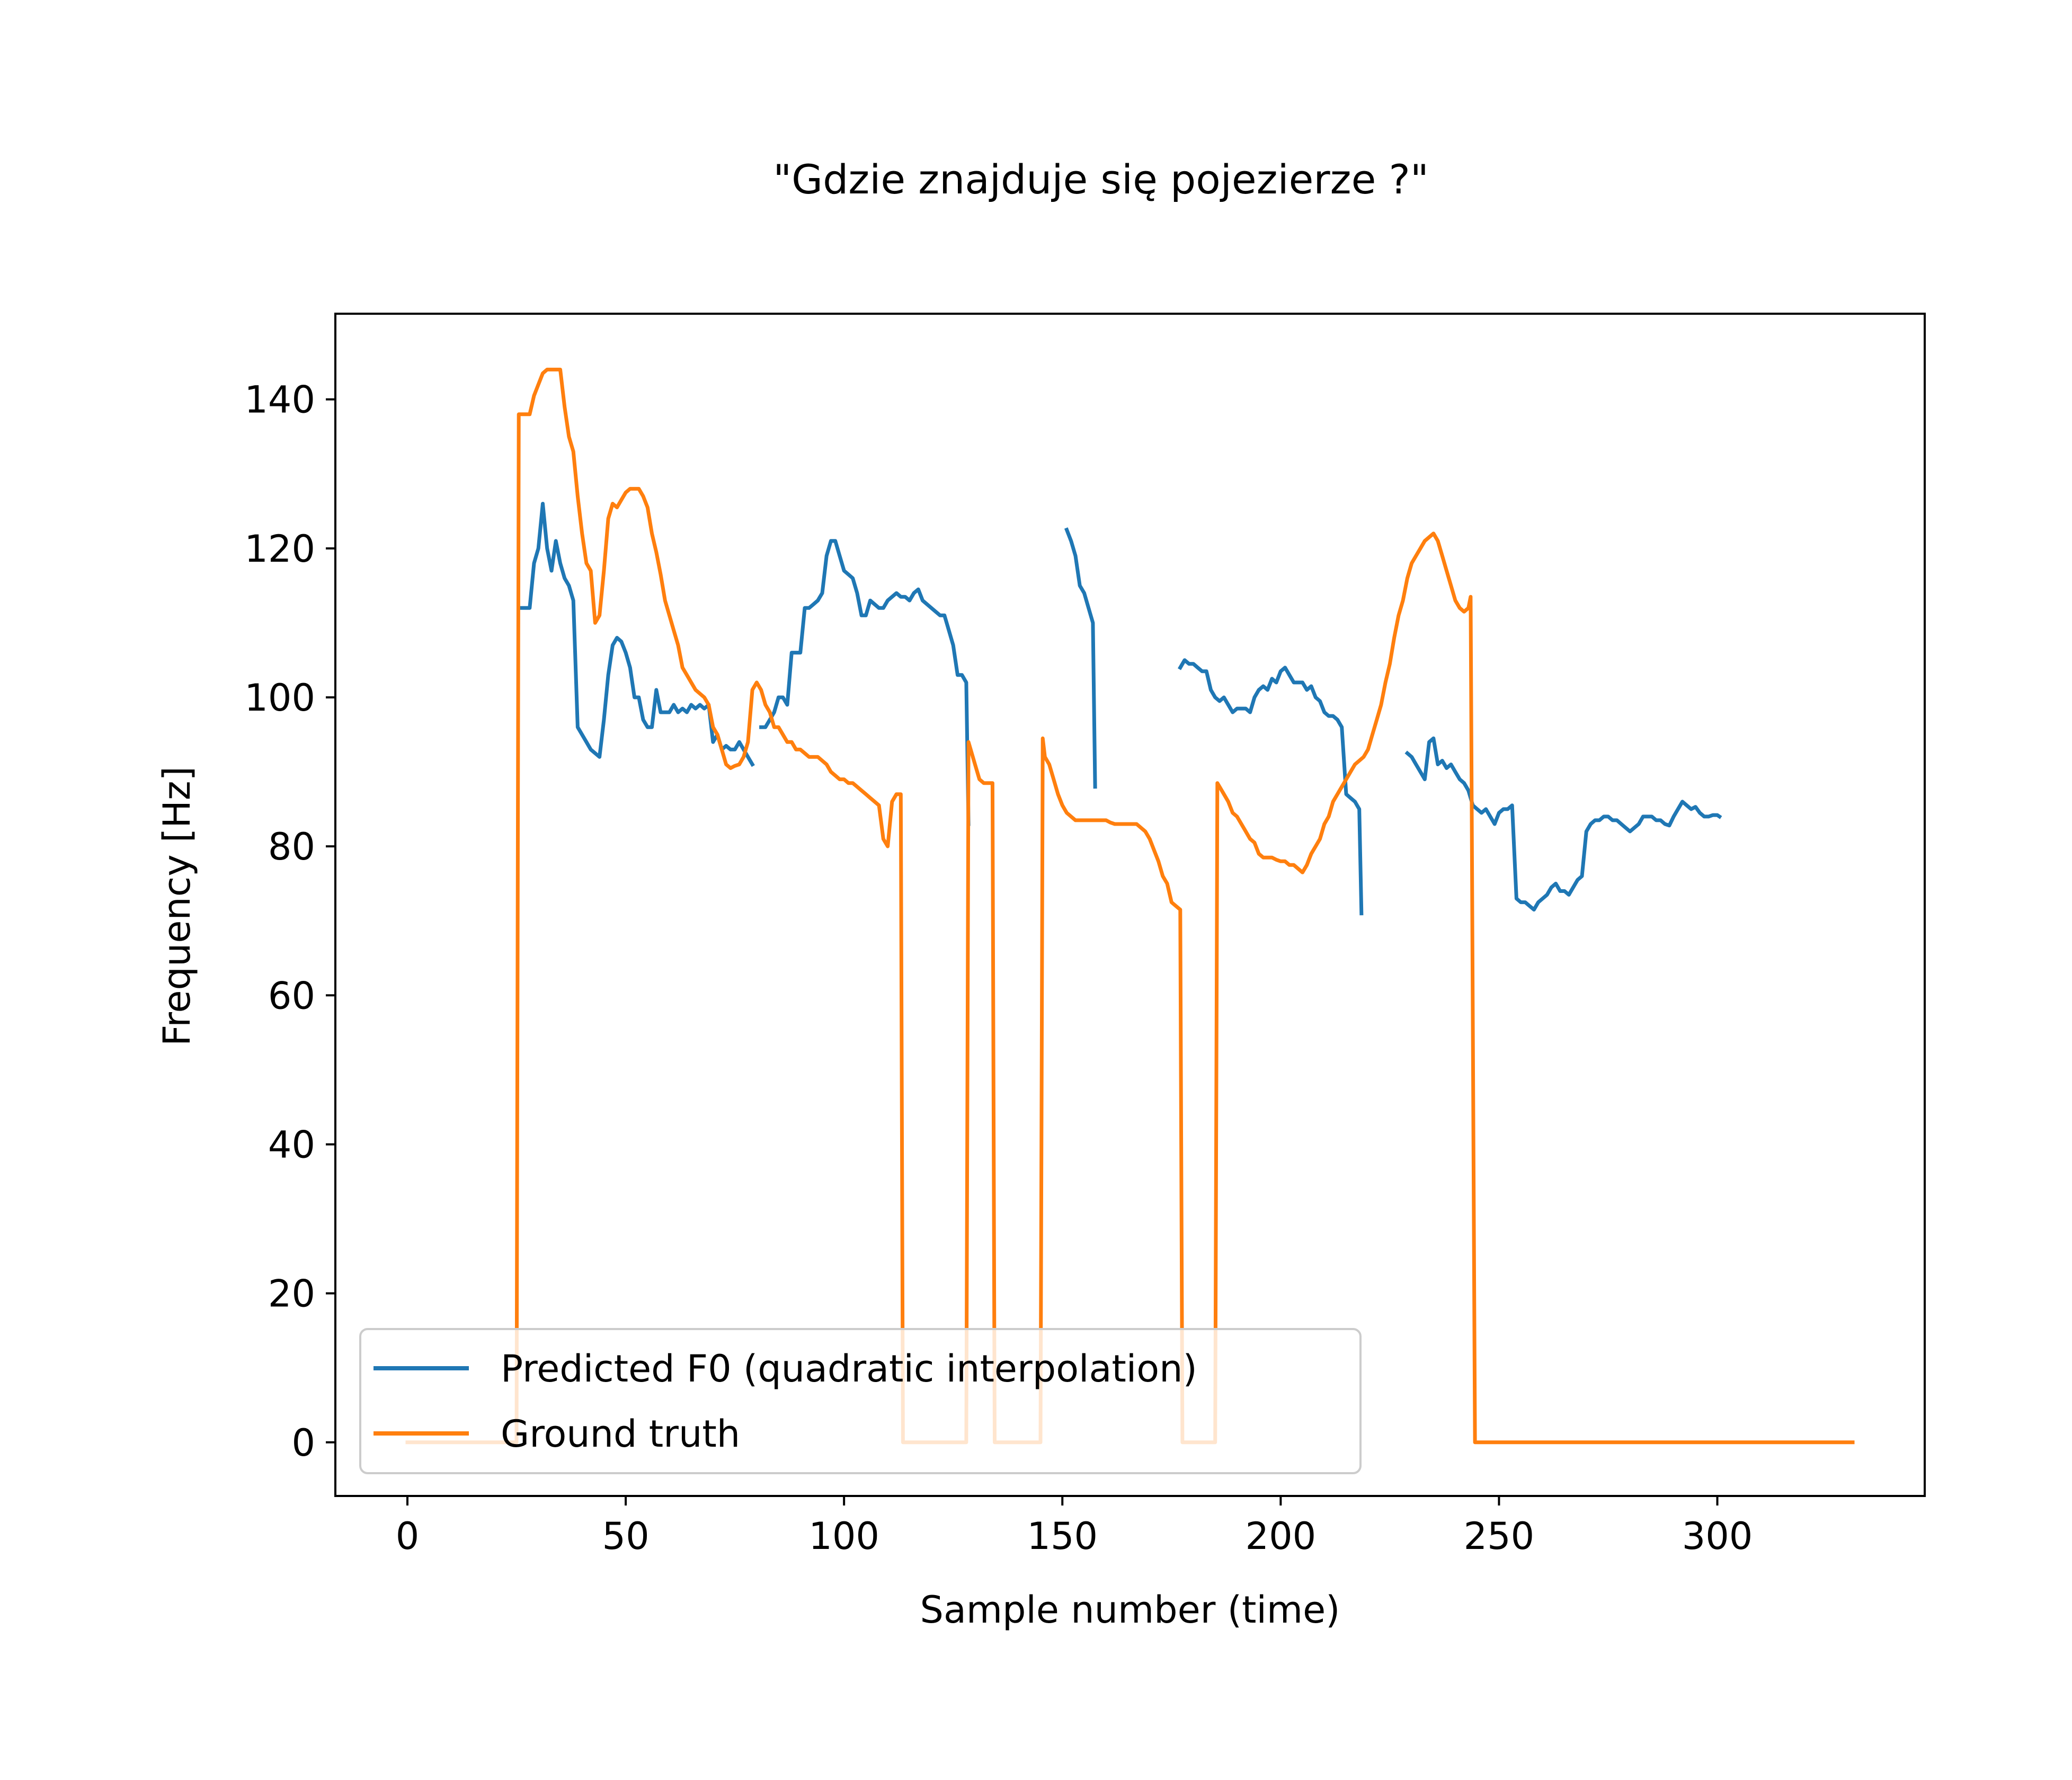 This screenshot has height=1780, width=2072. Describe the element at coordinates (289, 921) in the screenshot. I see `y-axis-ticks: 0 20 40 60 80 100 120 140` at that location.